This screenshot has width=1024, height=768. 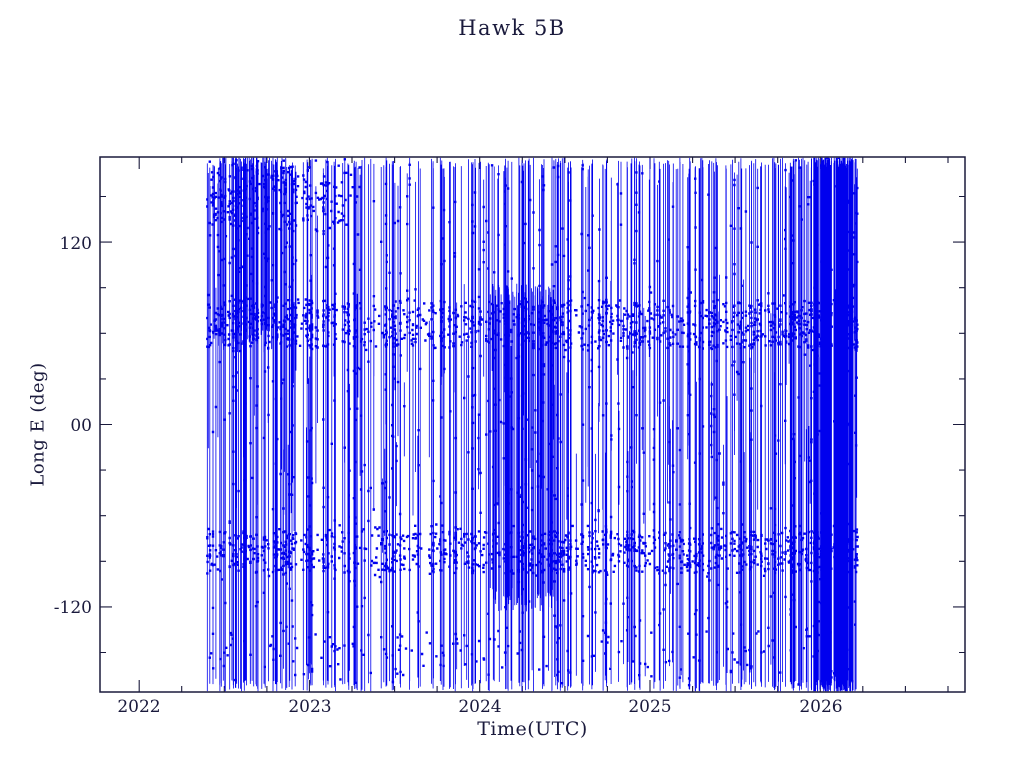 I want to click on y-axis-label: Long E (deg), so click(x=38, y=424).